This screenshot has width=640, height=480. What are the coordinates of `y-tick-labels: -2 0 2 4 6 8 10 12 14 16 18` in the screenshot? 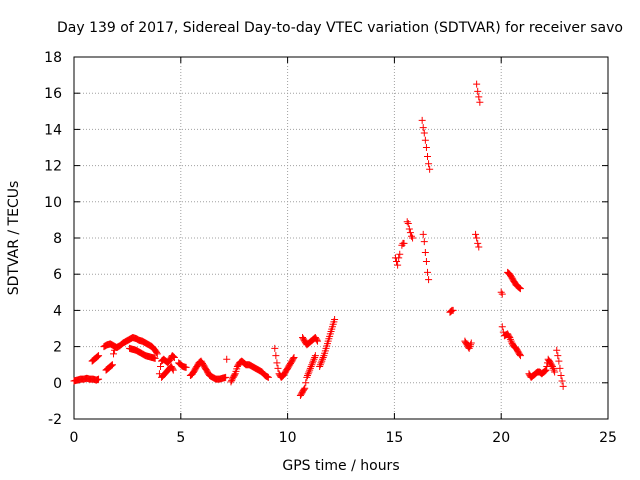 It's located at (53, 239).